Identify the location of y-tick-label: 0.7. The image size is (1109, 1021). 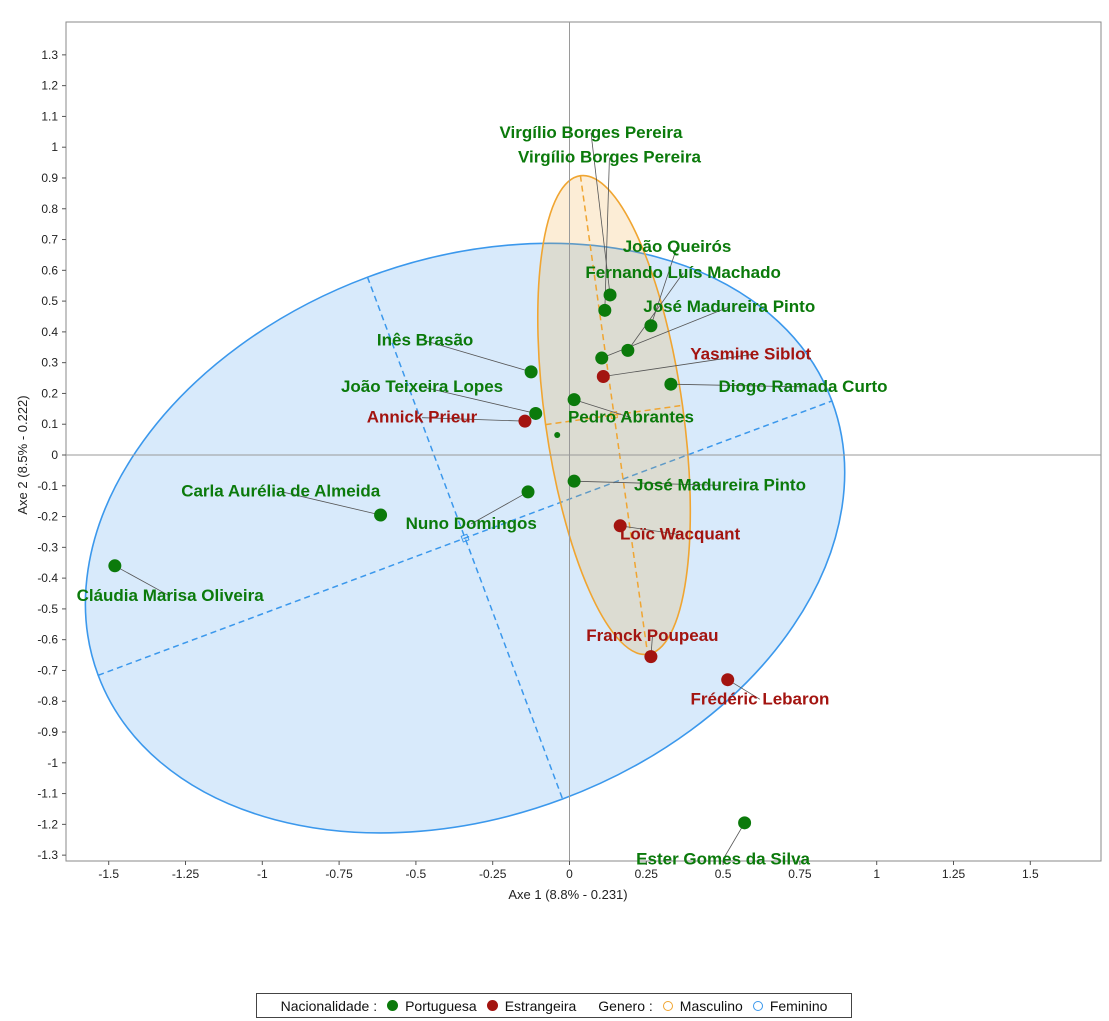
(49, 240).